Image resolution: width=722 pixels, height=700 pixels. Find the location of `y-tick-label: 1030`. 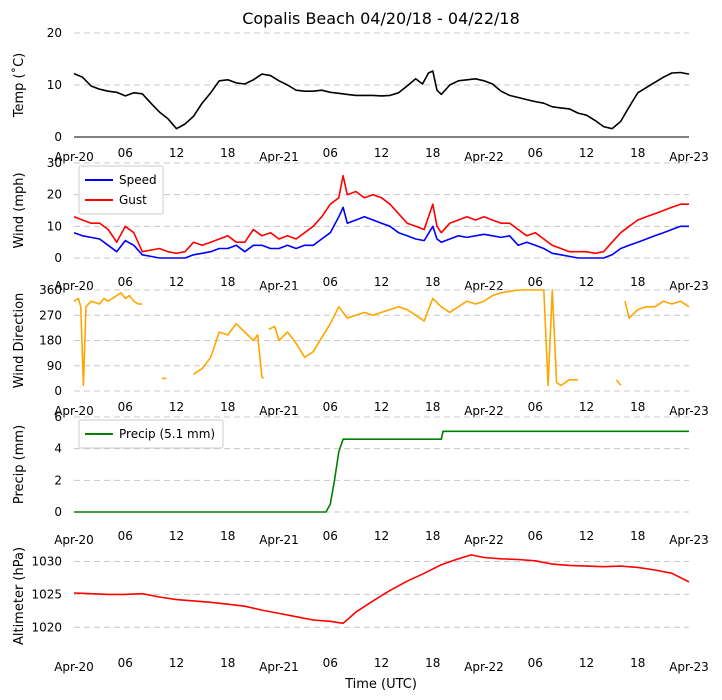

y-tick-label: 1030 is located at coordinates (46, 561).